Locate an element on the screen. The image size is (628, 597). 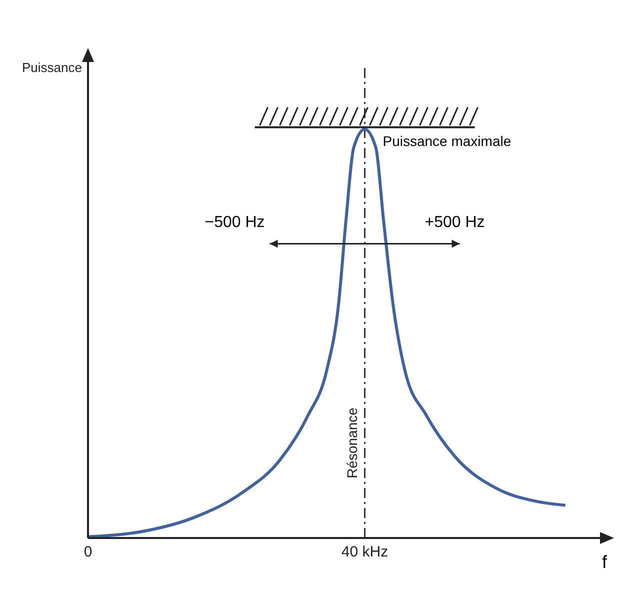
ref-line-label: Résonance is located at coordinates (352, 442).